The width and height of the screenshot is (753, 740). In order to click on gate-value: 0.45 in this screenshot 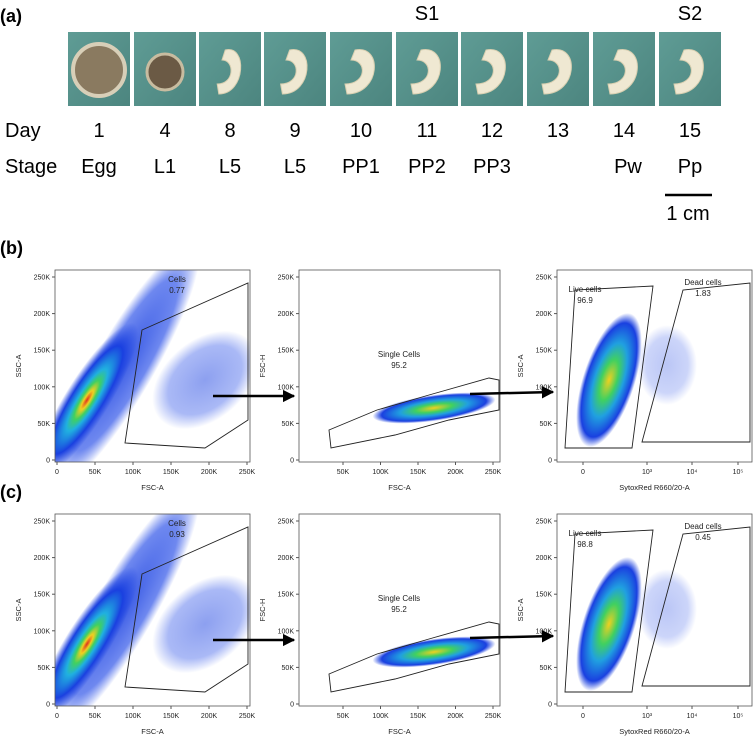, I will do `click(703, 537)`.